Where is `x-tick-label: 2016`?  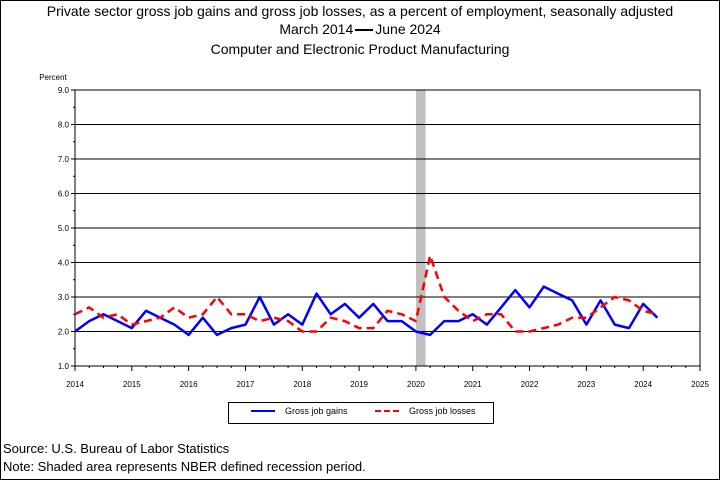 x-tick-label: 2016 is located at coordinates (189, 384).